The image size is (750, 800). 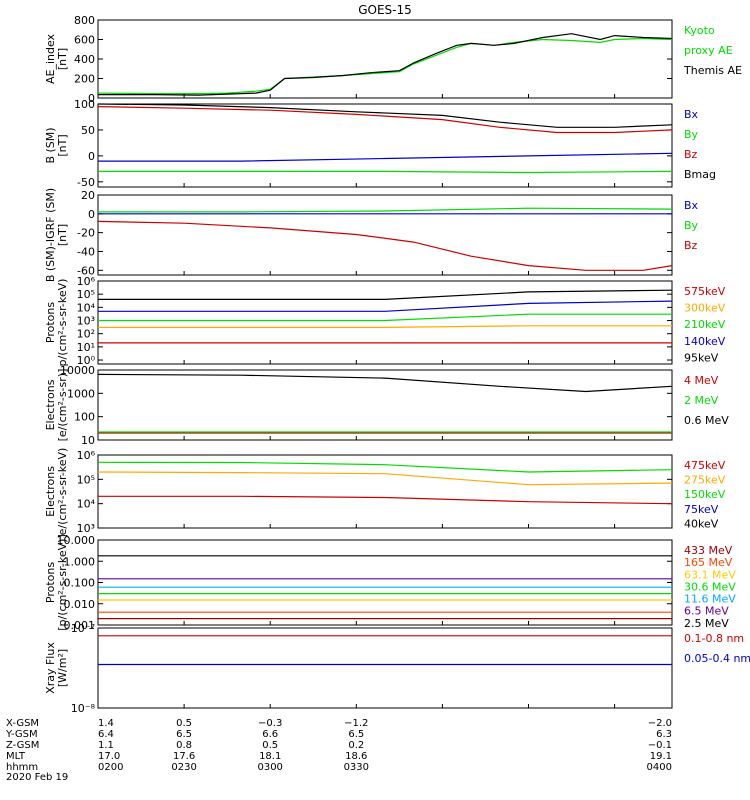 I want to click on series-line-kyoto, so click(x=385, y=66).